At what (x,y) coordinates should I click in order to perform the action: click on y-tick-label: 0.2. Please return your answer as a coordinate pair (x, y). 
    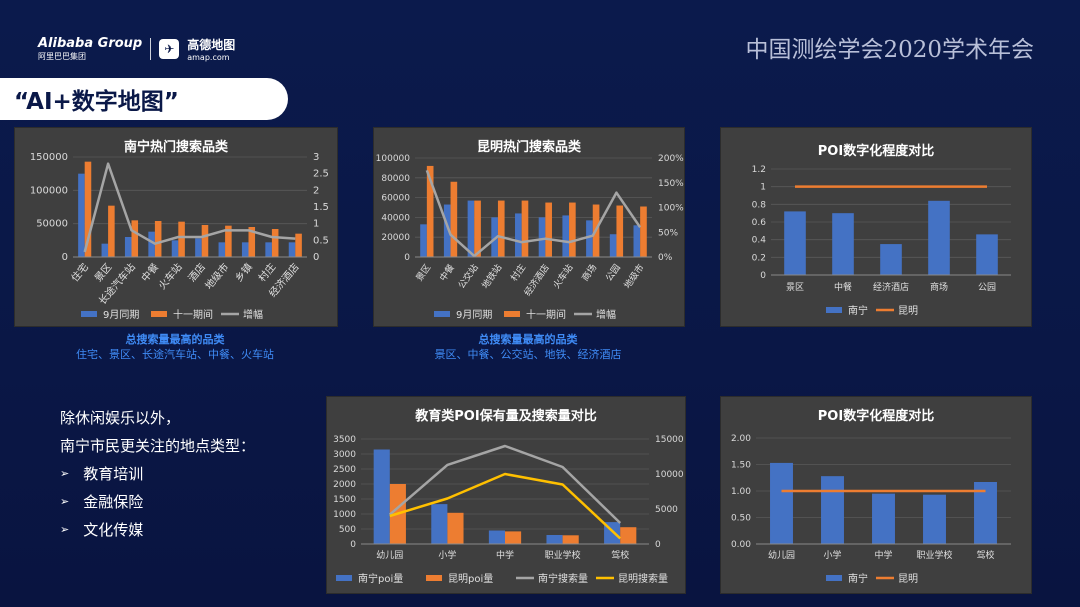
    Looking at the image, I should click on (759, 258).